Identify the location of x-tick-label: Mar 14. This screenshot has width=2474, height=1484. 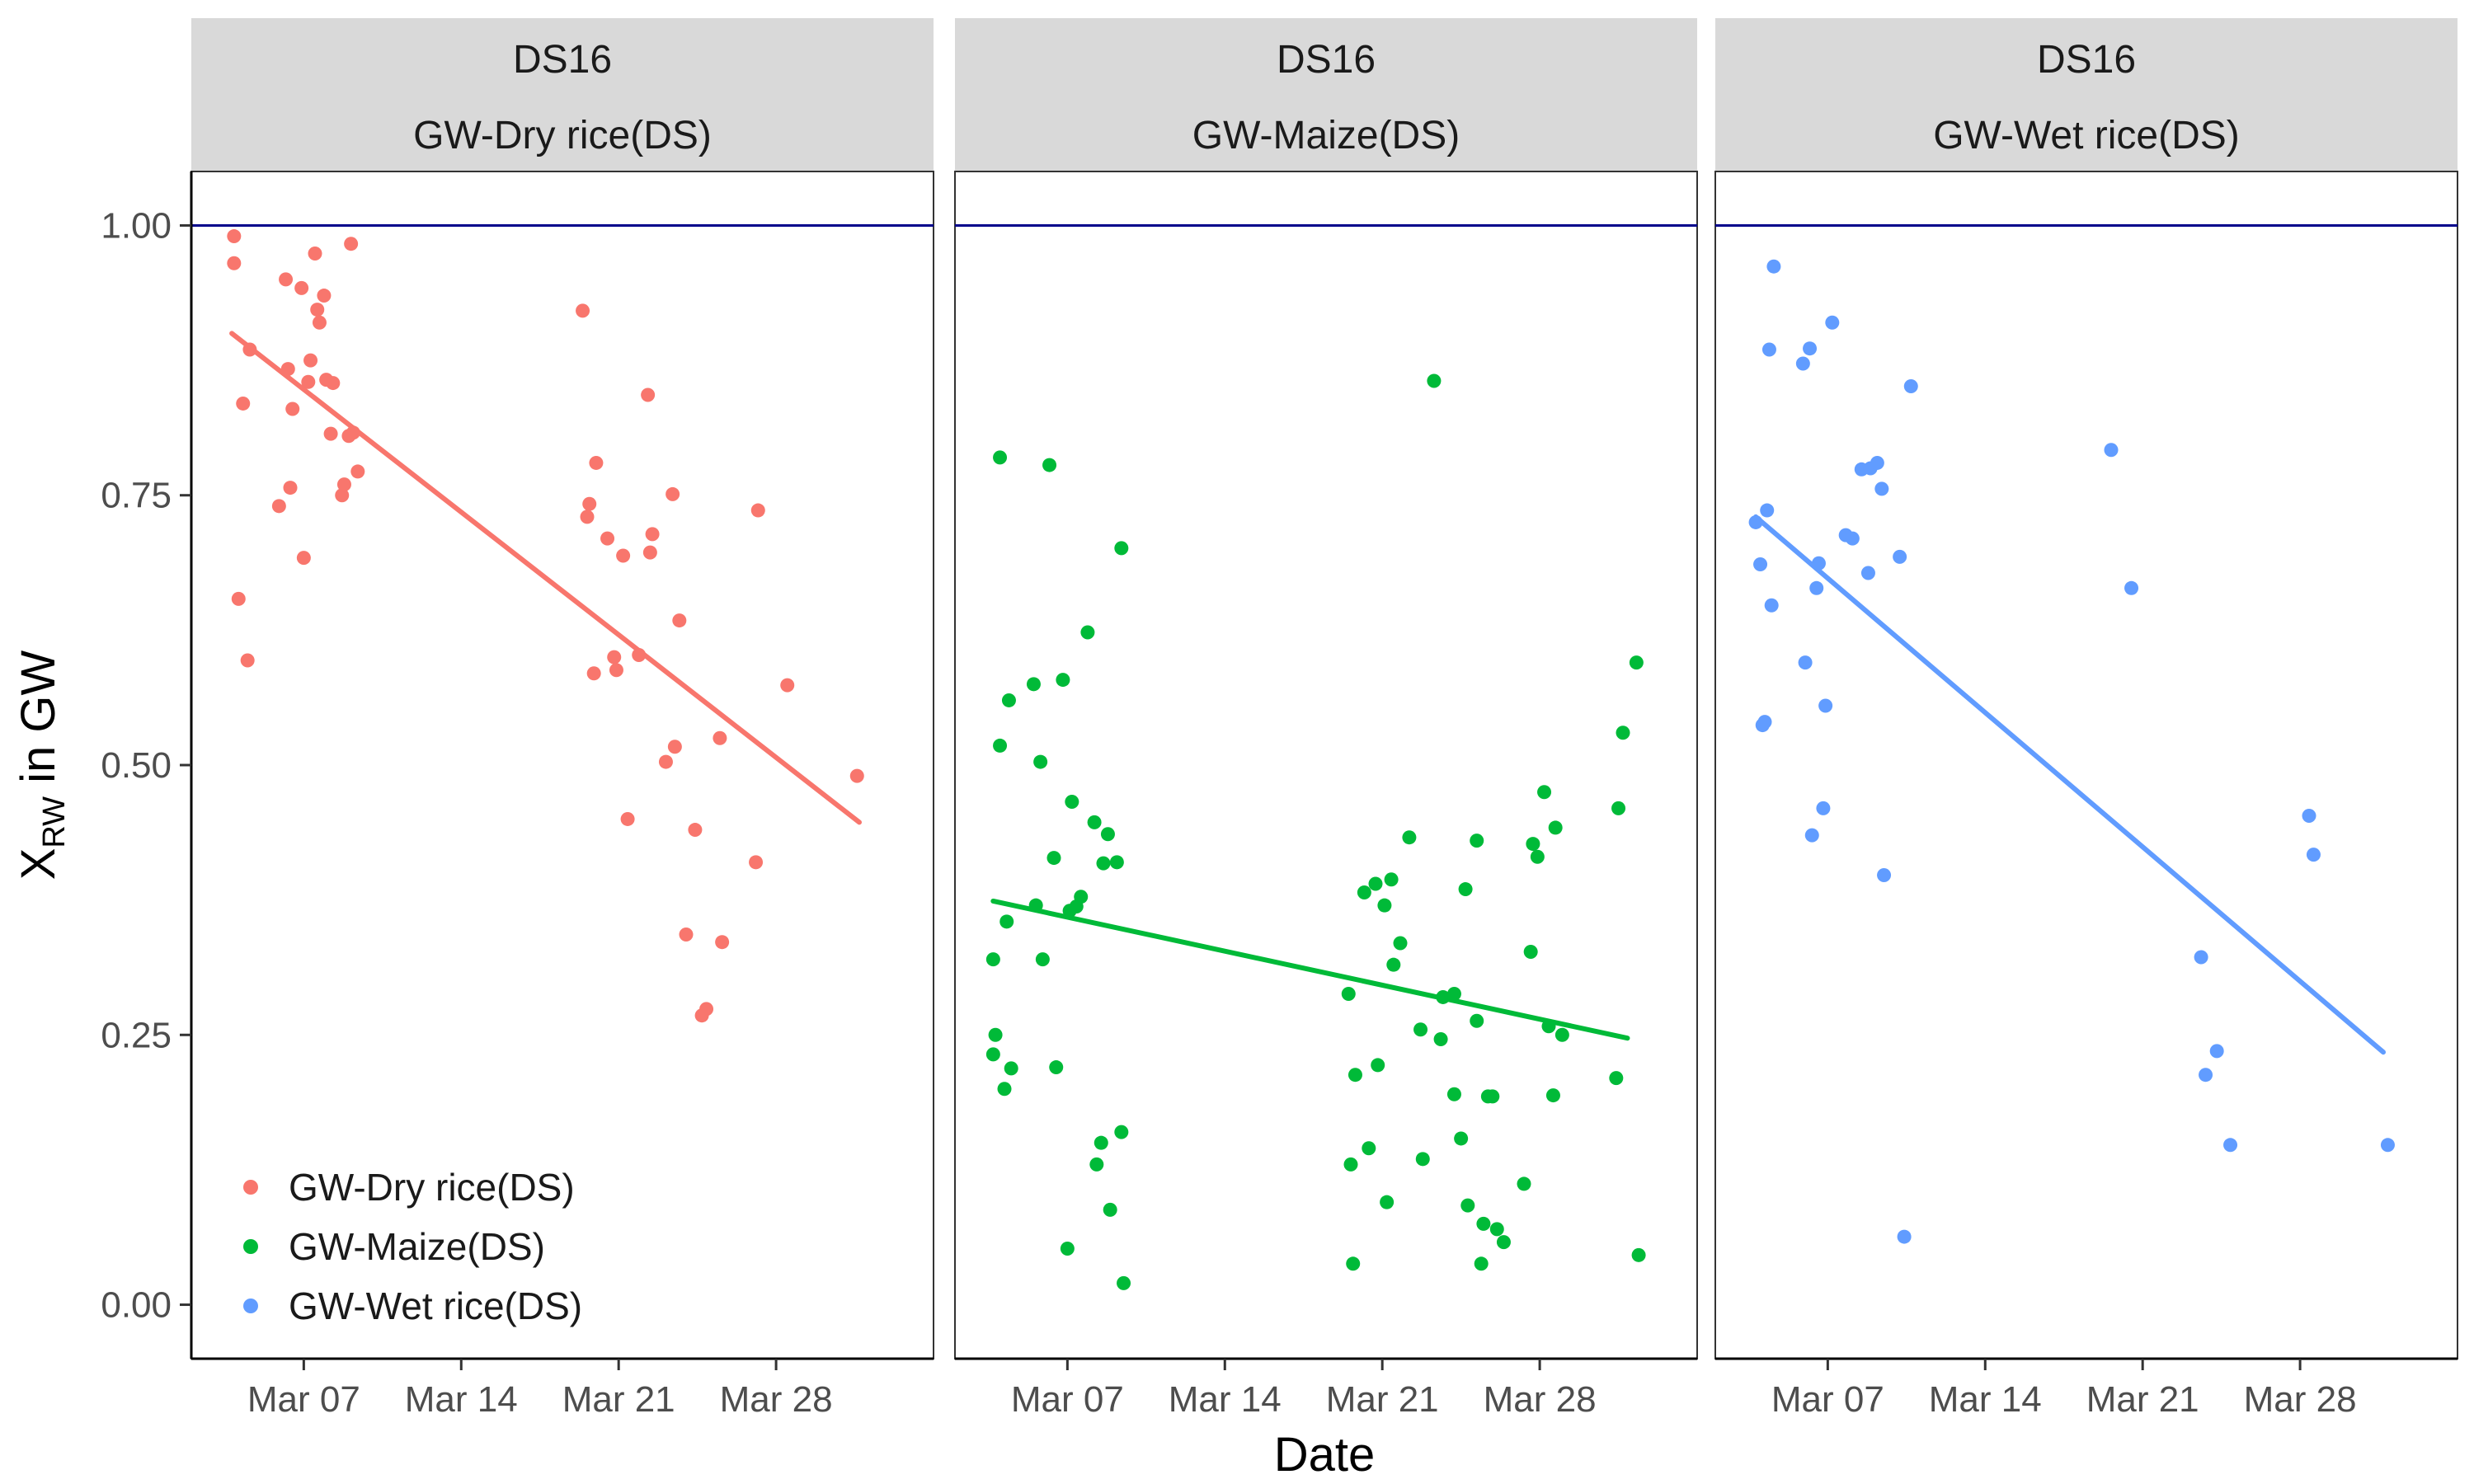
(461, 1399).